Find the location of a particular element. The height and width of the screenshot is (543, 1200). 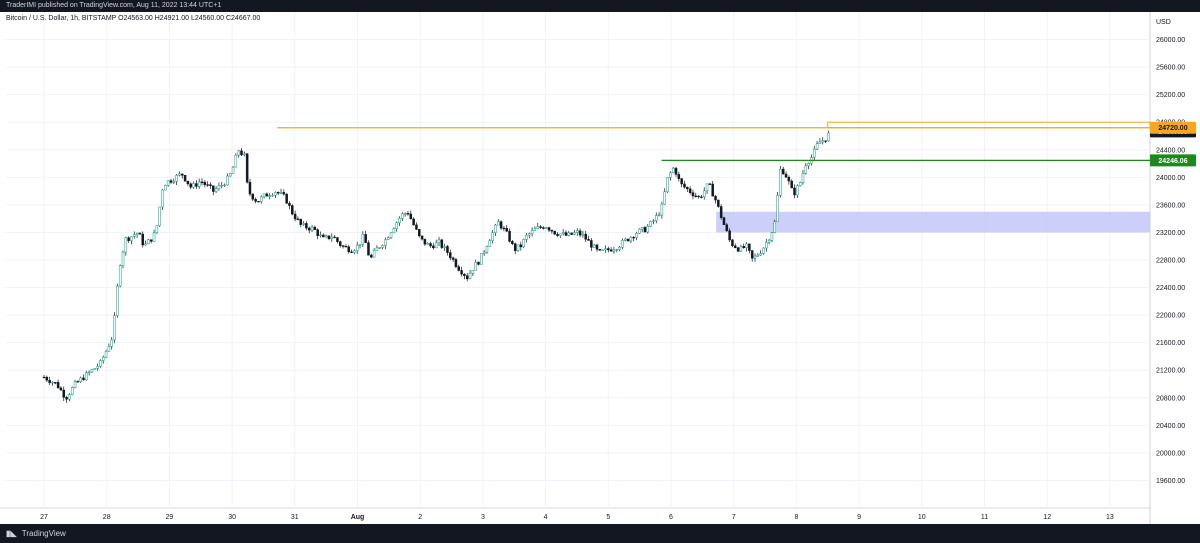

demand-zone is located at coordinates (933, 222).